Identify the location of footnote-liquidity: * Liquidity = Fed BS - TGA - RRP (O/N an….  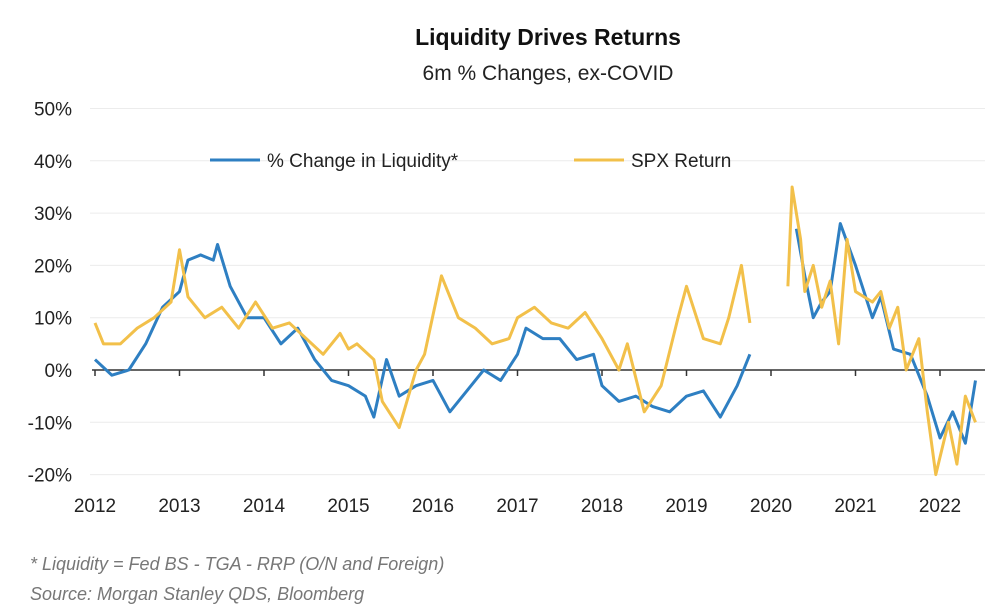
(237, 564).